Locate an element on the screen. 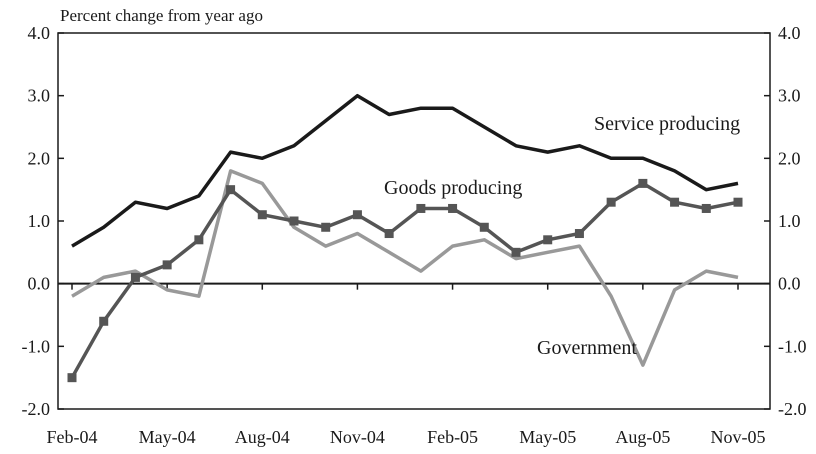  y-tick-label-right: 1.0 is located at coordinates (789, 221).